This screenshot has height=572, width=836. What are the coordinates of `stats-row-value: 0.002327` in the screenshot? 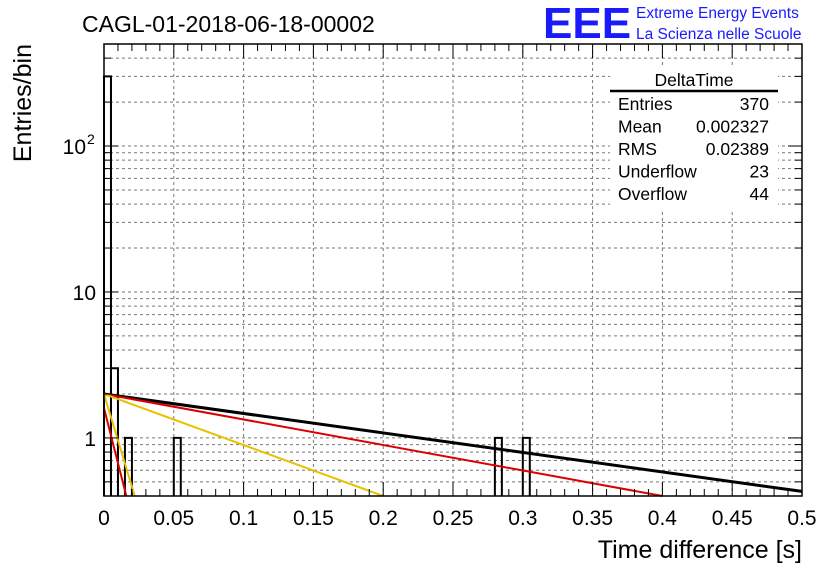 It's located at (732, 127).